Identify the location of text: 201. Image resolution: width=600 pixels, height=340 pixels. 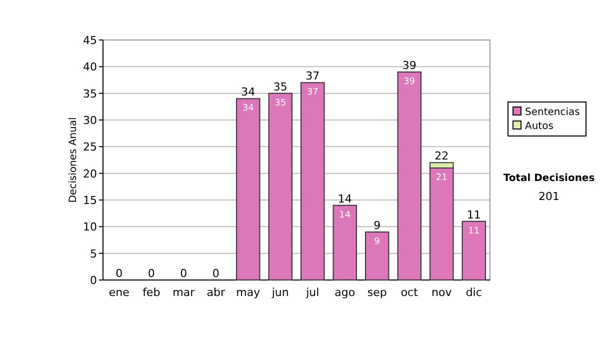
(549, 196).